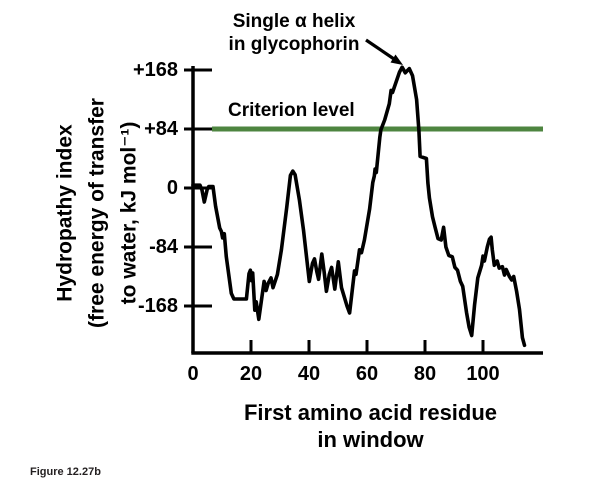  I want to click on x-axis-title-line1: First amino acid residue, so click(370, 412).